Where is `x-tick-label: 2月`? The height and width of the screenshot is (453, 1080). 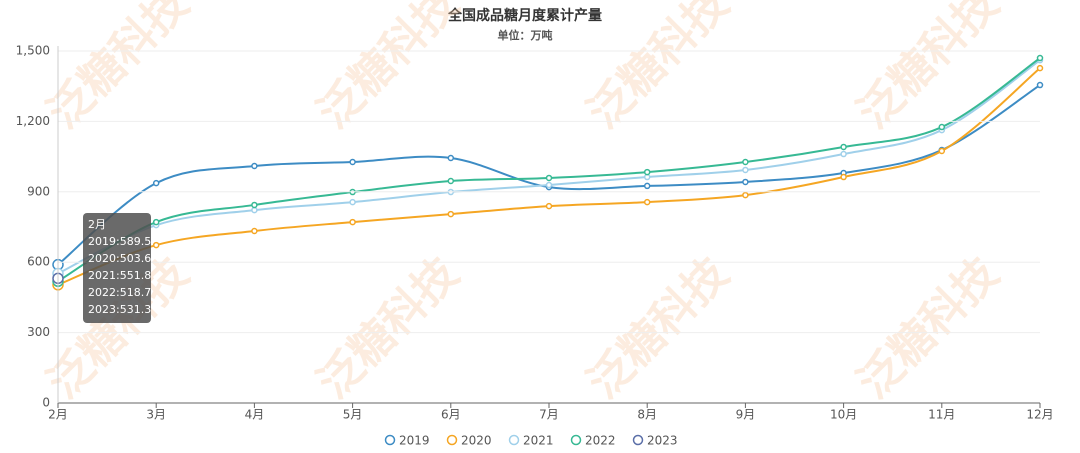 x-tick-label: 2月 is located at coordinates (58, 415).